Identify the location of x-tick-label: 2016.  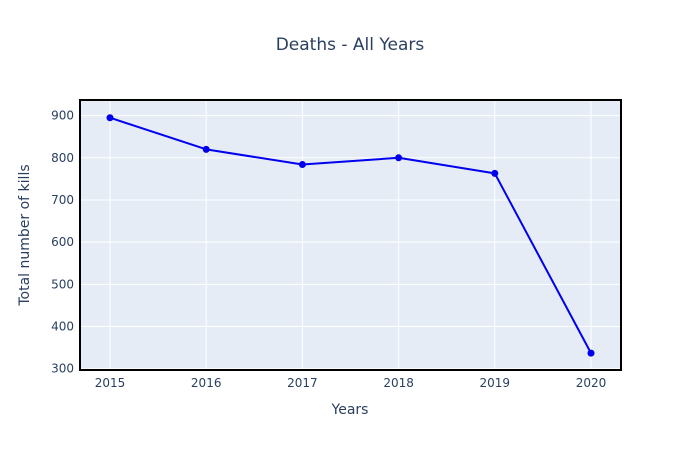
(206, 383).